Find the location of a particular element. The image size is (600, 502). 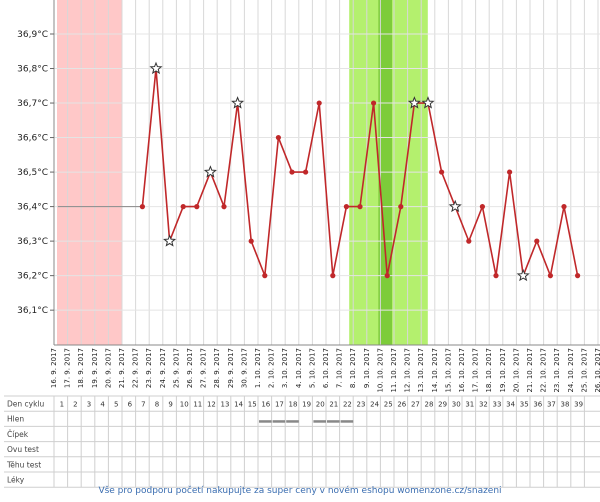

x-tick-label: 21. 9. 2017 is located at coordinates (122, 368).